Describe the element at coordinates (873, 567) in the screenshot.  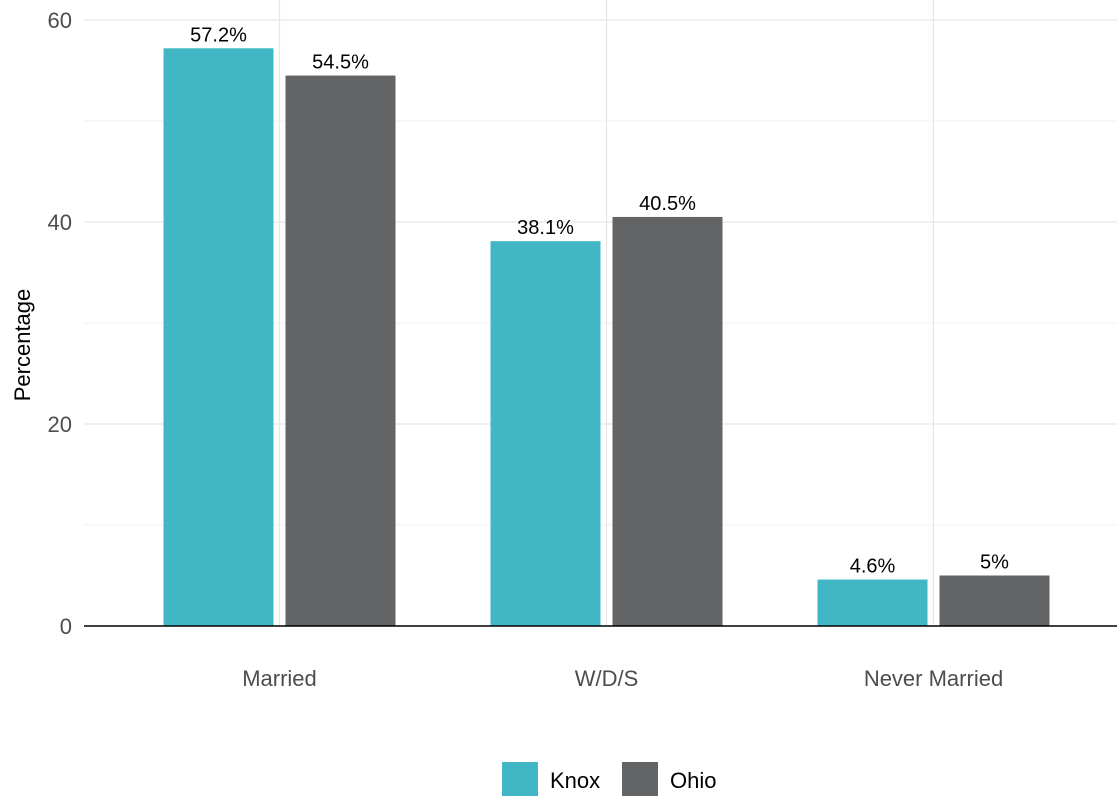
I see `data-label: 4.6%` at that location.